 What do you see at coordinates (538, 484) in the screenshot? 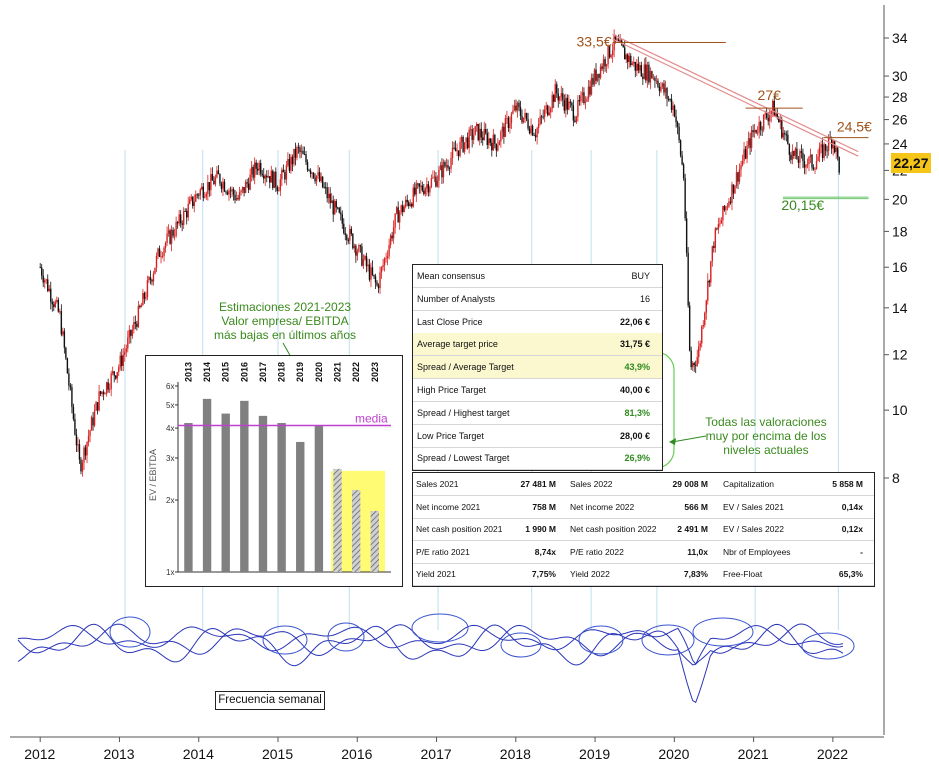
I see `financial-value: 27 481 M` at bounding box center [538, 484].